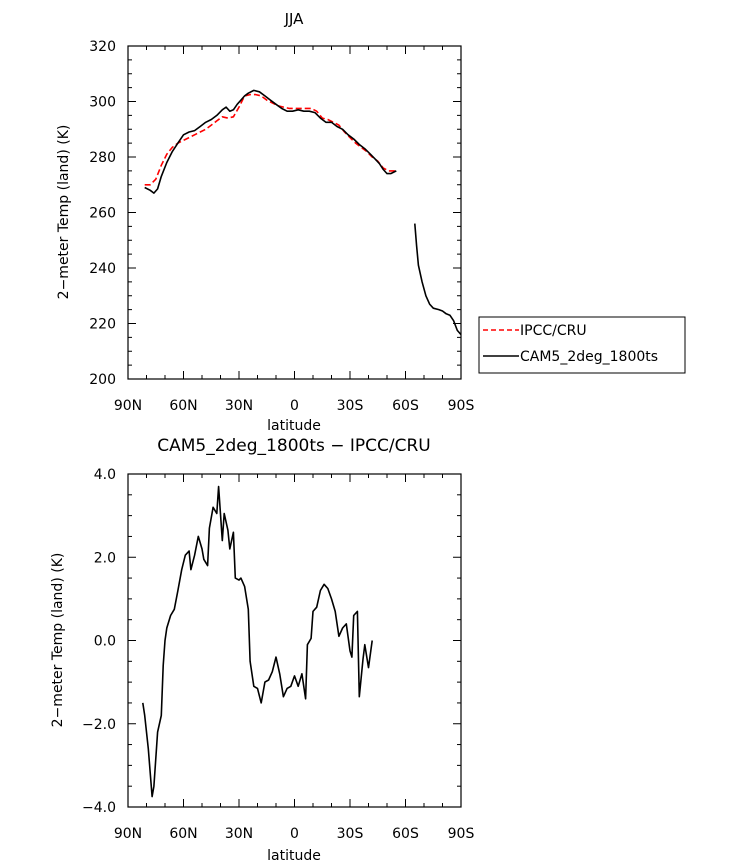  Describe the element at coordinates (303, 212) in the screenshot. I see `panel-top-series` at that location.